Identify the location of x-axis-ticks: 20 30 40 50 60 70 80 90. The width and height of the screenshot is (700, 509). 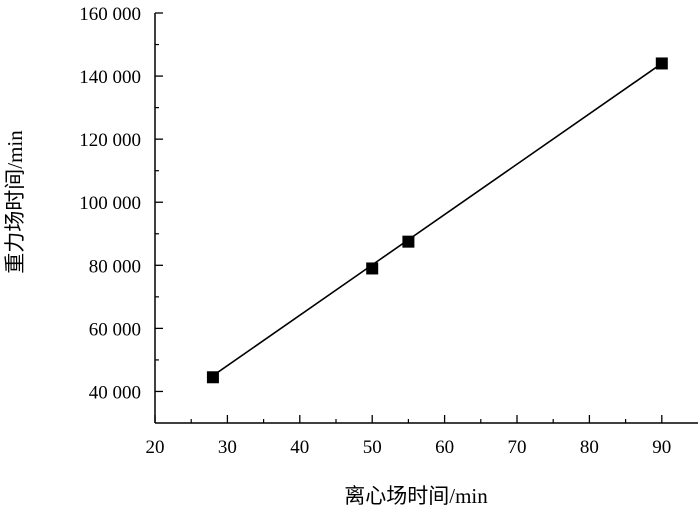
(408, 436).